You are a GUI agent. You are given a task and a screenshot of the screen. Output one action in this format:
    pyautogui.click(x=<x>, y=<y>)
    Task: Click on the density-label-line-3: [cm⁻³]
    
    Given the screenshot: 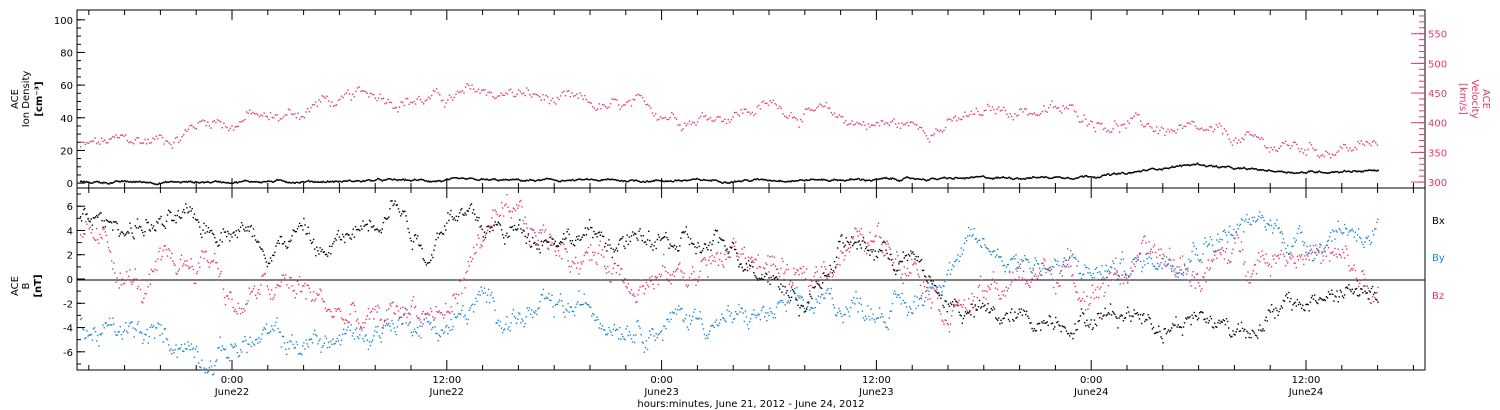 What is the action you would take?
    pyautogui.click(x=39, y=98)
    